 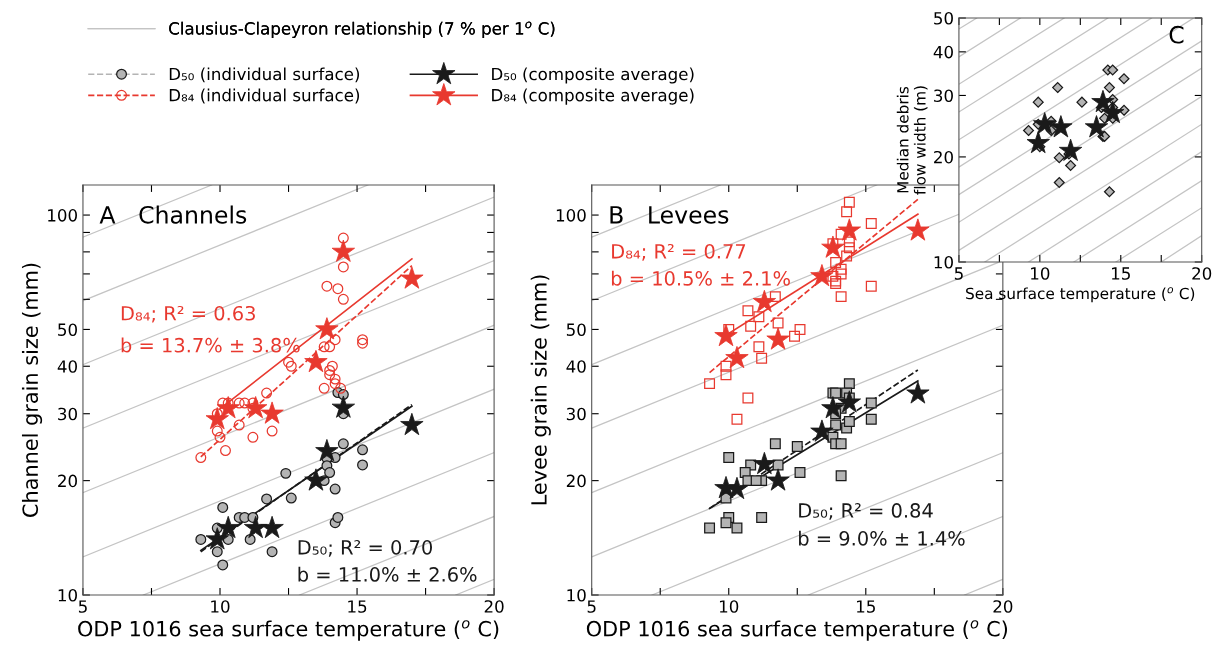 I want to click on y-axis-title: Median debris flow width (m), so click(x=912, y=140).